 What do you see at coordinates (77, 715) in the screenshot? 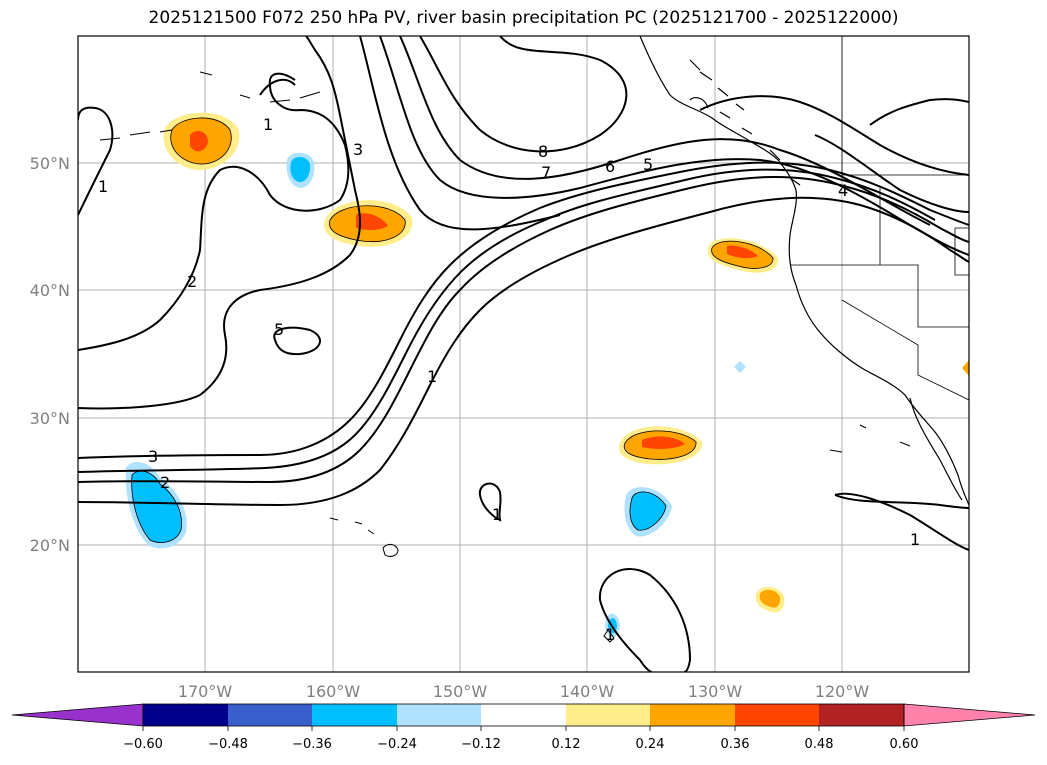
I see `colorbar-extend-low` at bounding box center [77, 715].